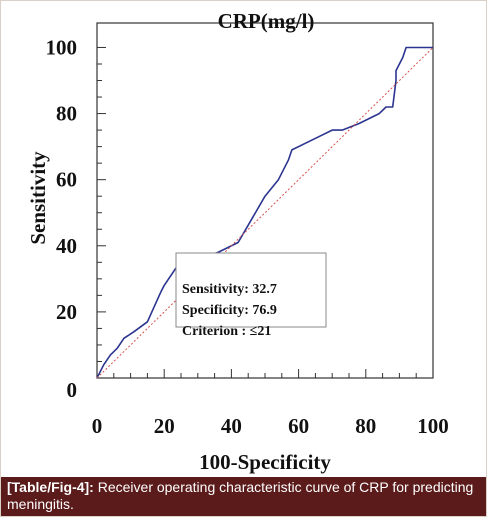 The width and height of the screenshot is (487, 517). I want to click on tooltip-box, so click(251, 290).